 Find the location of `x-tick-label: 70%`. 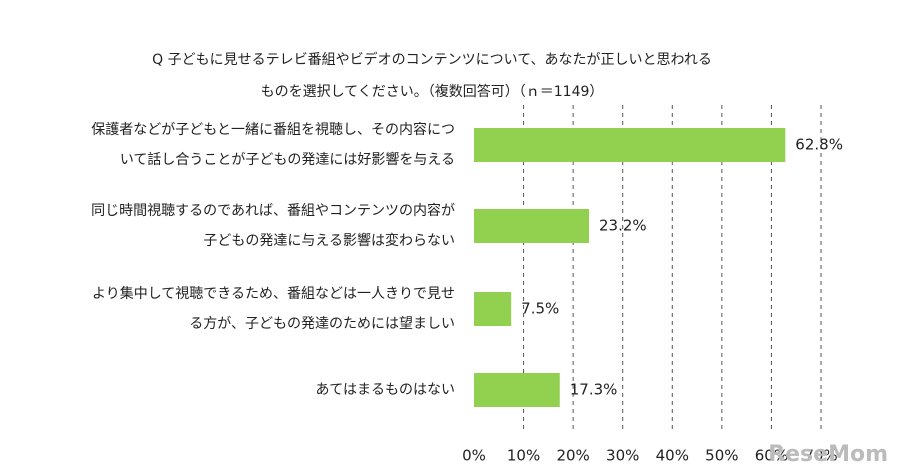

x-tick-label: 70% is located at coordinates (820, 456).